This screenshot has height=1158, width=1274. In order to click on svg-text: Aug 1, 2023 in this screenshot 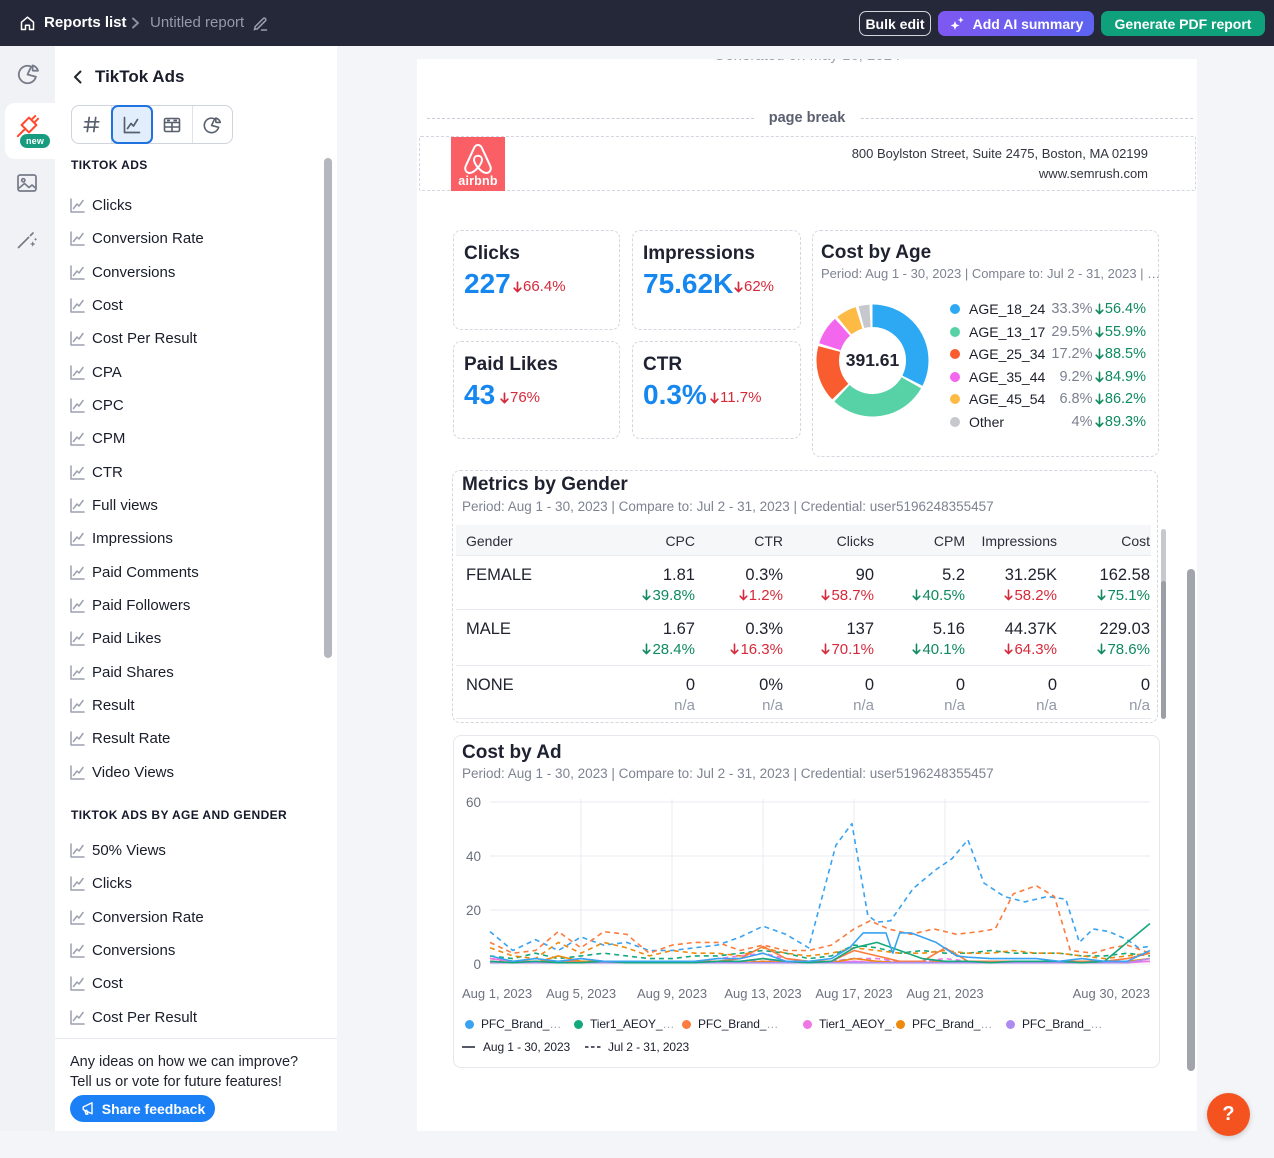, I will do `click(497, 993)`.